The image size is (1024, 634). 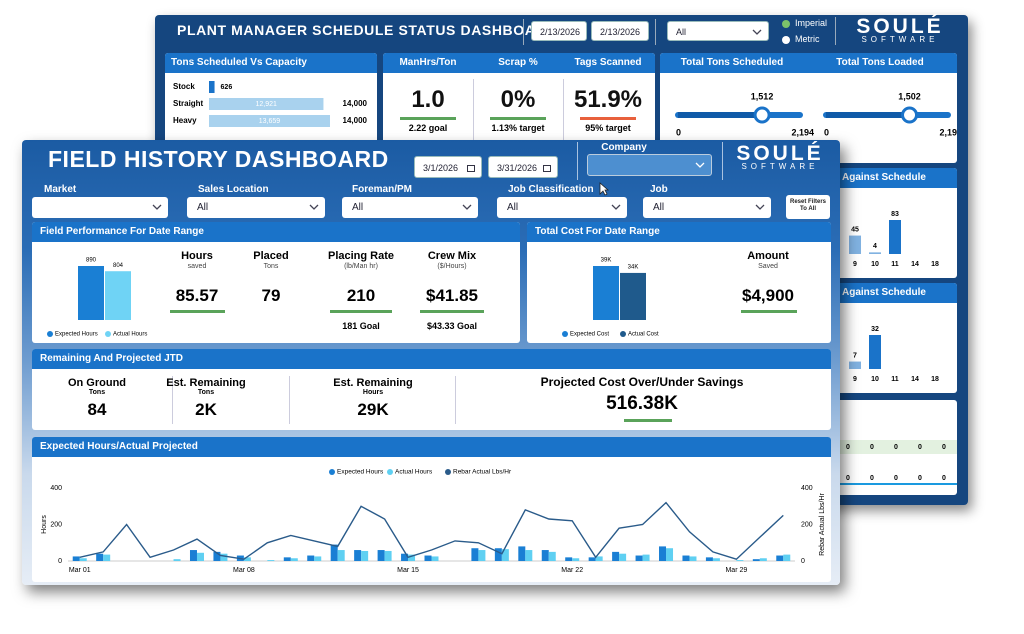 What do you see at coordinates (448, 167) in the screenshot?
I see `date-from: 3/1/2026` at bounding box center [448, 167].